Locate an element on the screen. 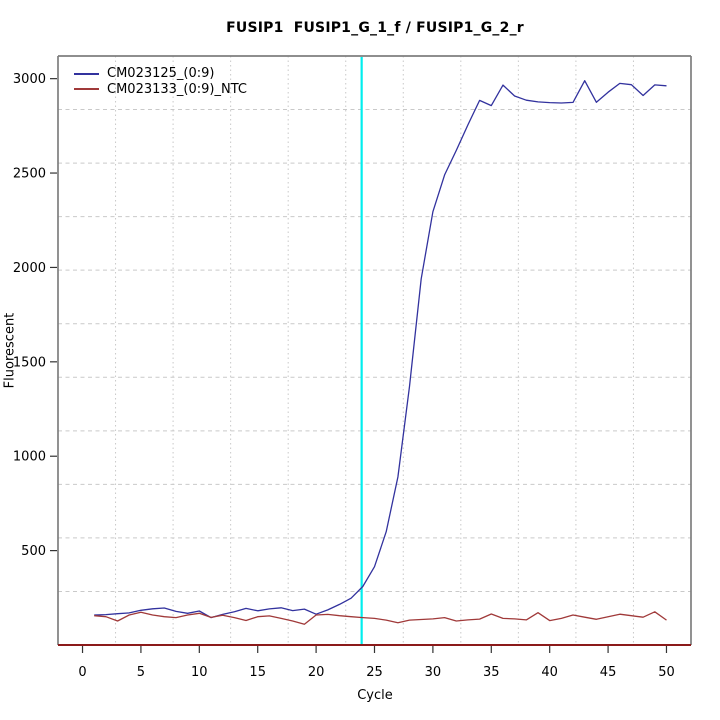 This screenshot has width=720, height=720. x-tick-label: 40 is located at coordinates (549, 672).